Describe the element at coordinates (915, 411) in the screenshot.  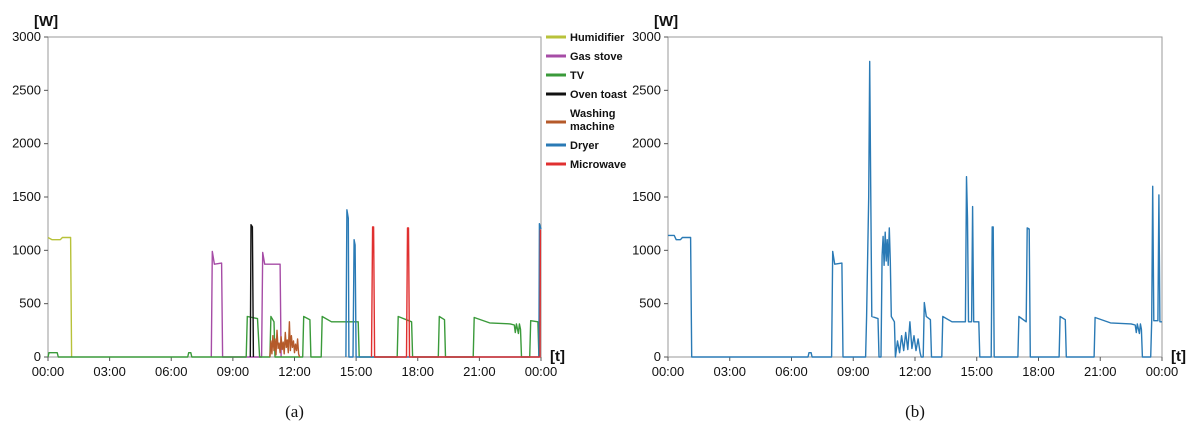
I see `subfigure-caption: (b)` at that location.